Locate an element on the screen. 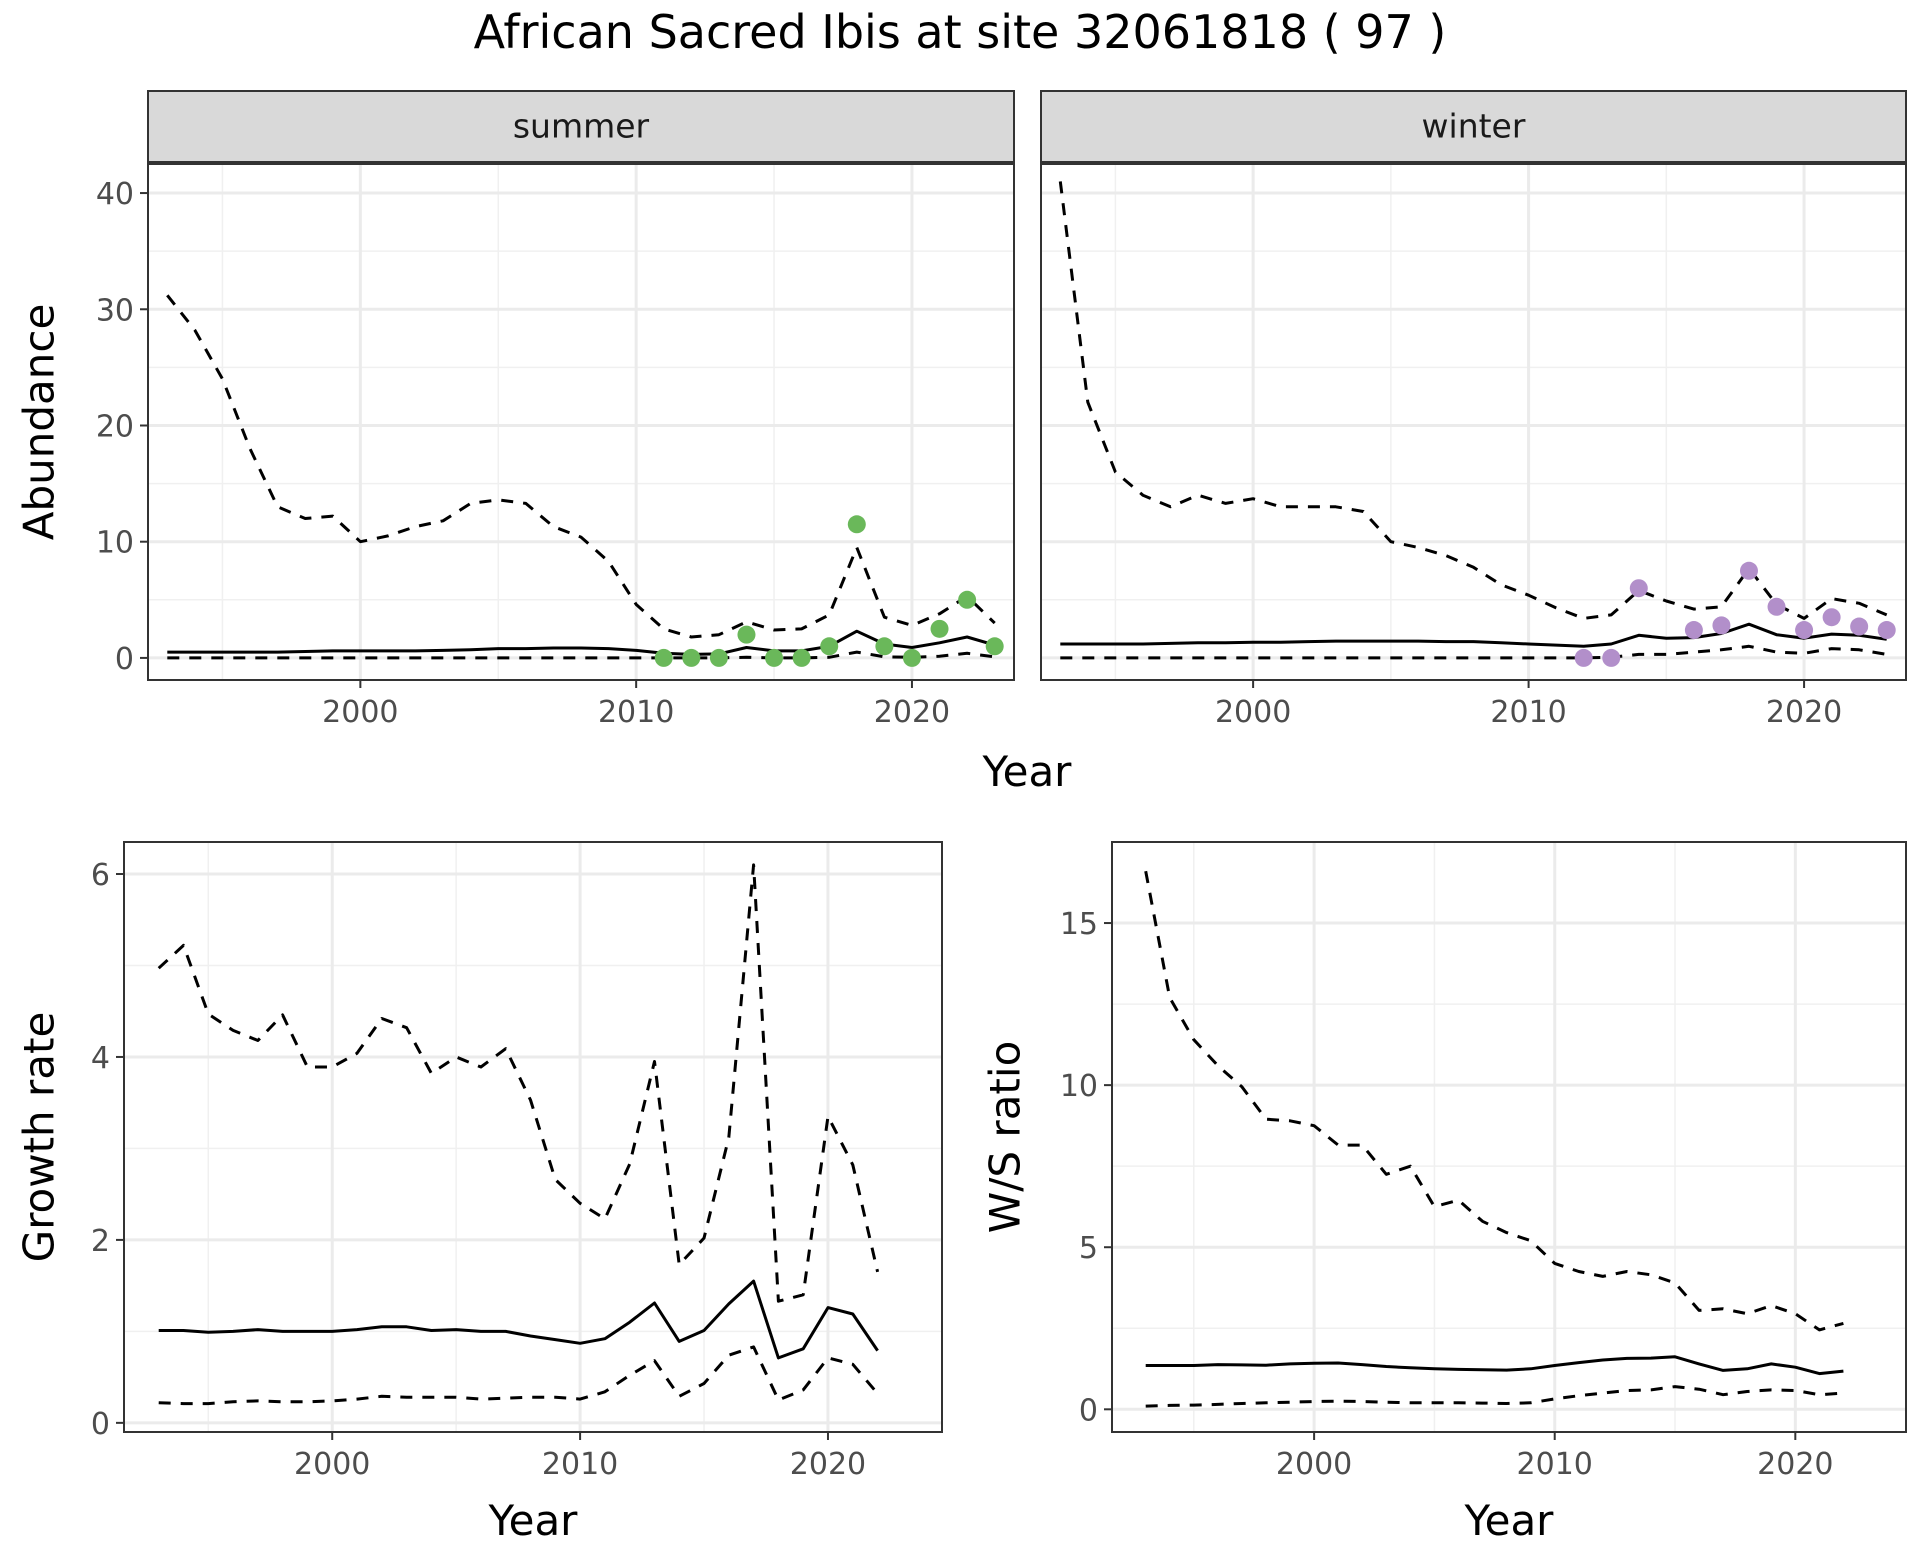 This screenshot has width=1920, height=1560. y-axis-title: Growth rate is located at coordinates (39, 1137).